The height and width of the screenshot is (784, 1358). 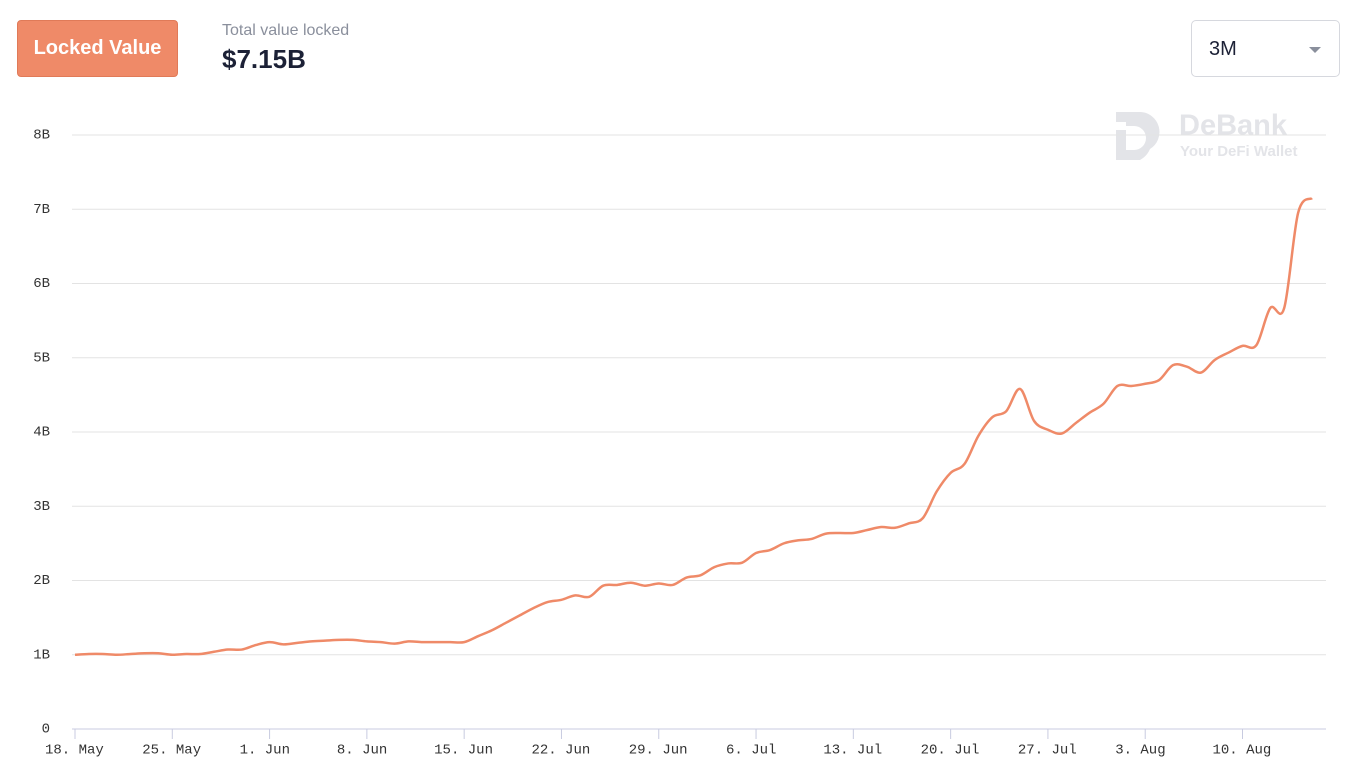 I want to click on stat-value: $7.15B, so click(x=264, y=59).